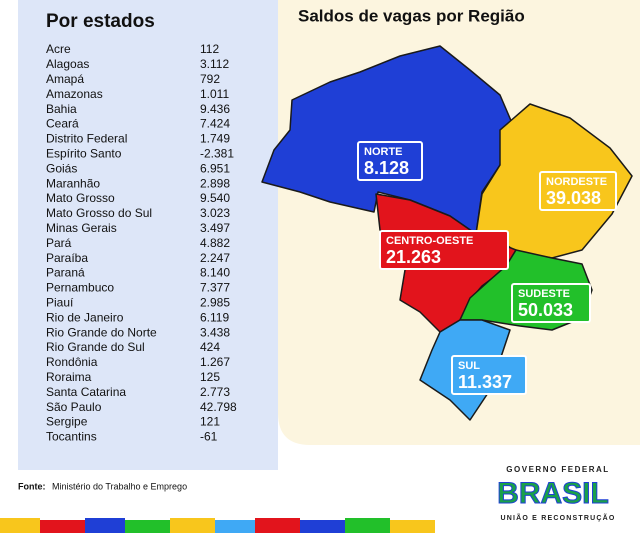  I want to click on table-title: Por estados, so click(100, 21).